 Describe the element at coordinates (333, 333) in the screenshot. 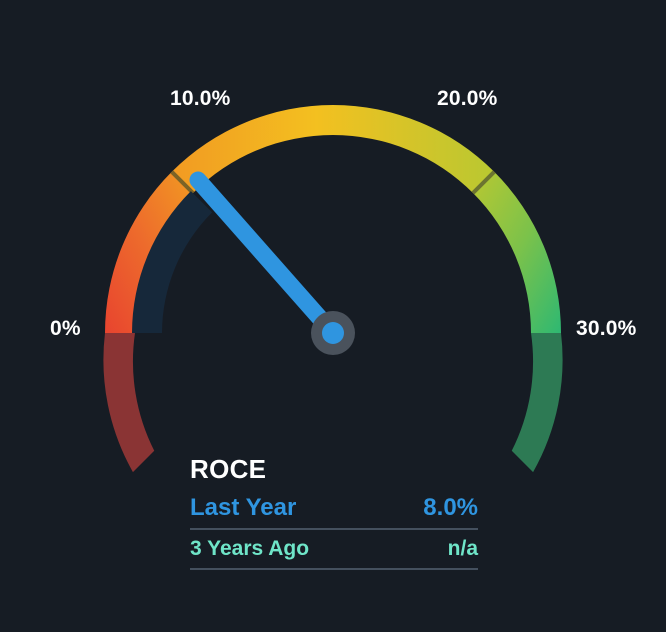

I see `gauge-hub-center` at that location.